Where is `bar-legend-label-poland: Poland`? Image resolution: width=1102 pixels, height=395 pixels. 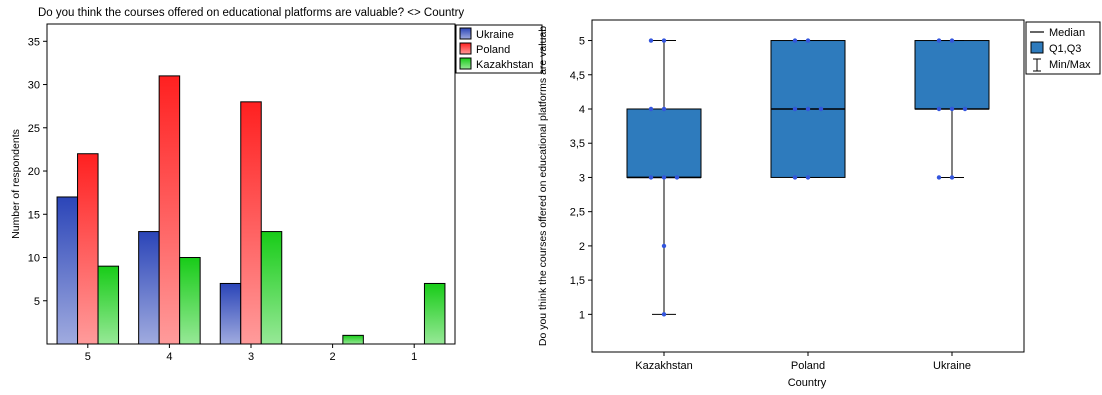
bar-legend-label-poland: Poland is located at coordinates (493, 50).